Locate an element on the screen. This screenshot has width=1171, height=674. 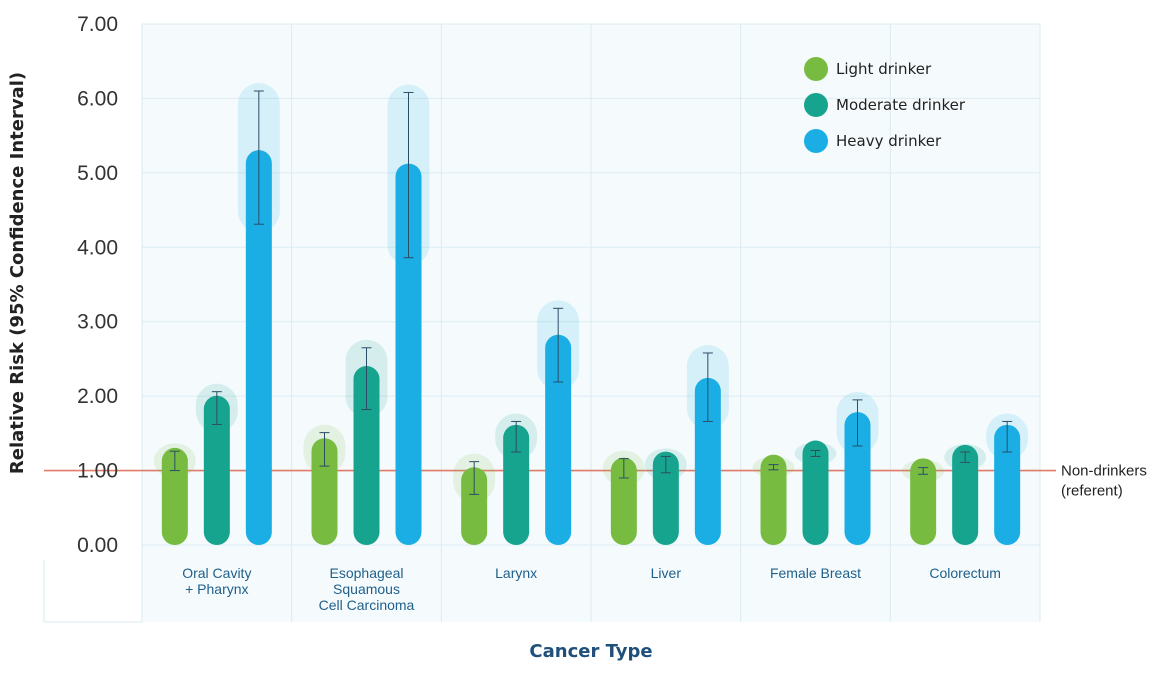
x-tick-label: Larynx is located at coordinates (516, 573).